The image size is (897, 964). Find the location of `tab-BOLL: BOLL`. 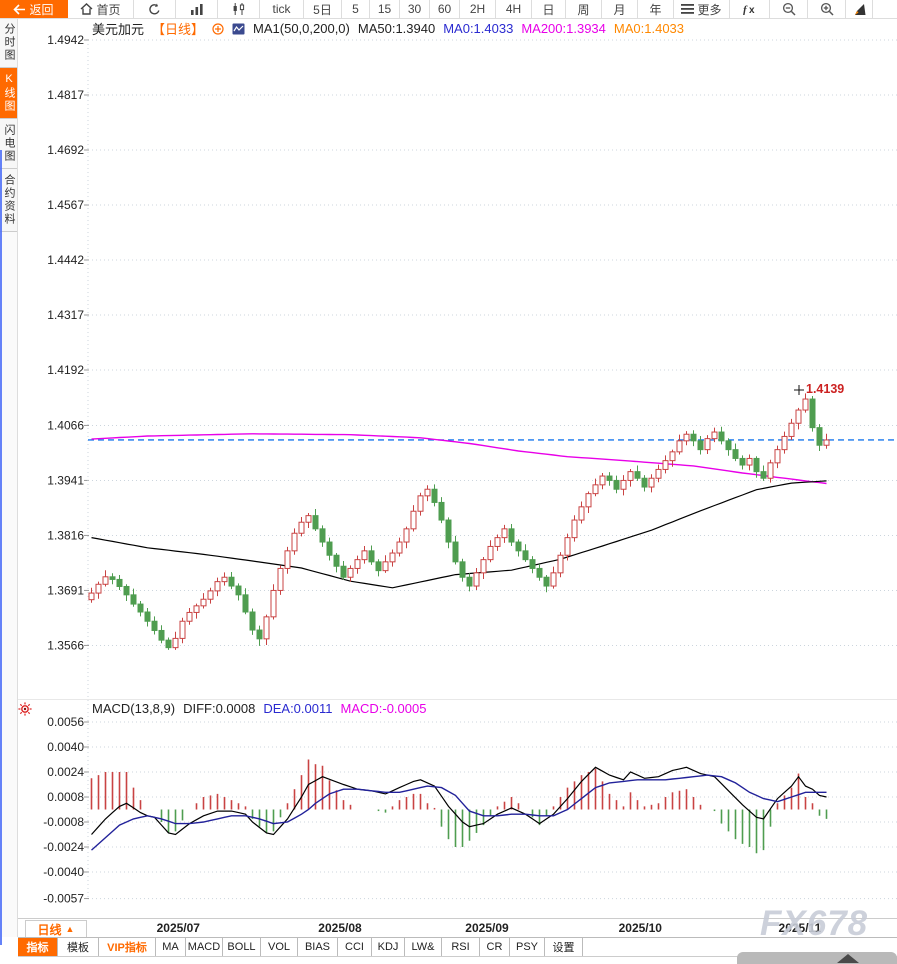

tab-BOLL: BOLL is located at coordinates (242, 947).